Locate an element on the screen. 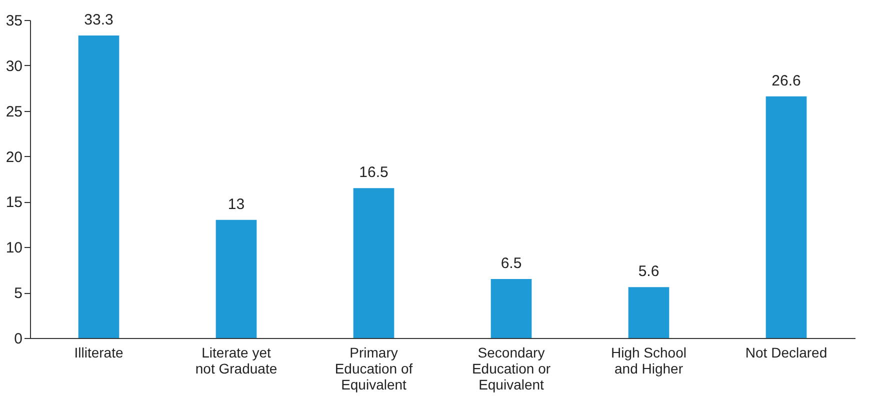 The height and width of the screenshot is (405, 872). x-tick-label: Literate yet not Graduate is located at coordinates (236, 360).